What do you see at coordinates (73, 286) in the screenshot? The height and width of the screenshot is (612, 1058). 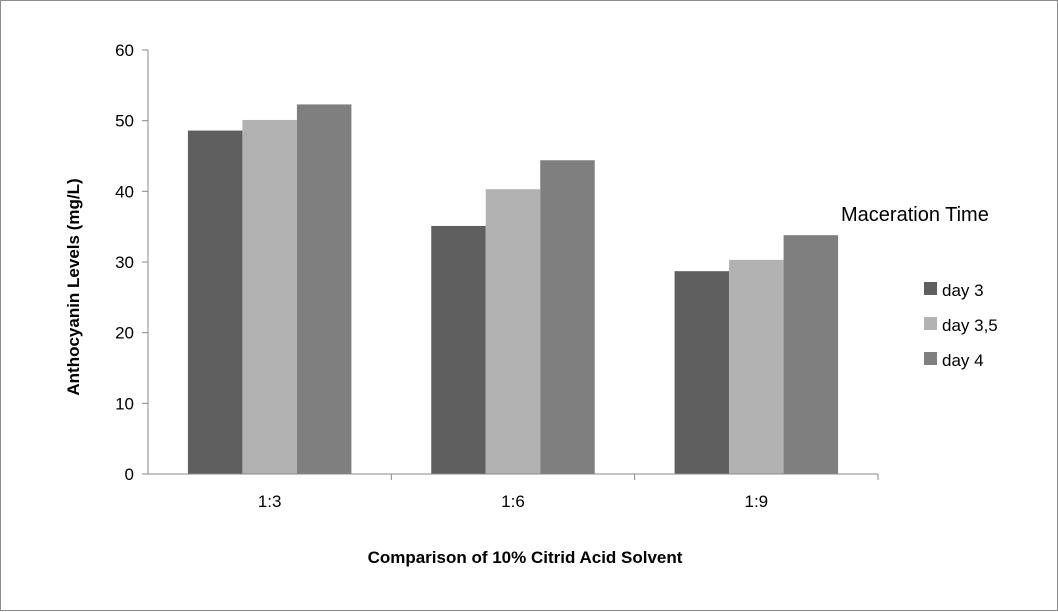 I see `y-axis-title: Anthocyanin Levels (mg/L)` at bounding box center [73, 286].